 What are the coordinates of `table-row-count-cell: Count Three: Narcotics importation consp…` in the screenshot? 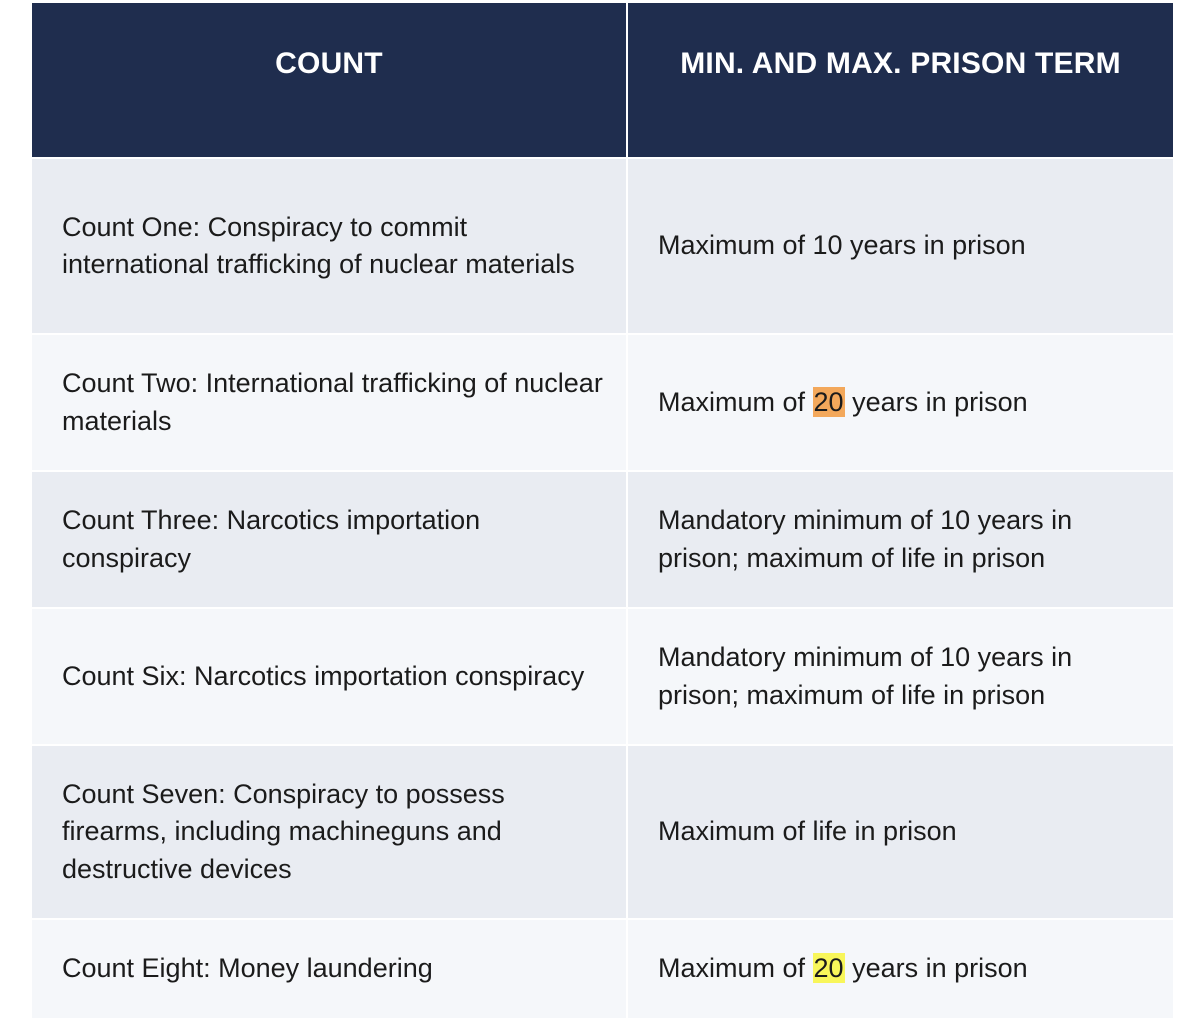 It's located at (329, 538).